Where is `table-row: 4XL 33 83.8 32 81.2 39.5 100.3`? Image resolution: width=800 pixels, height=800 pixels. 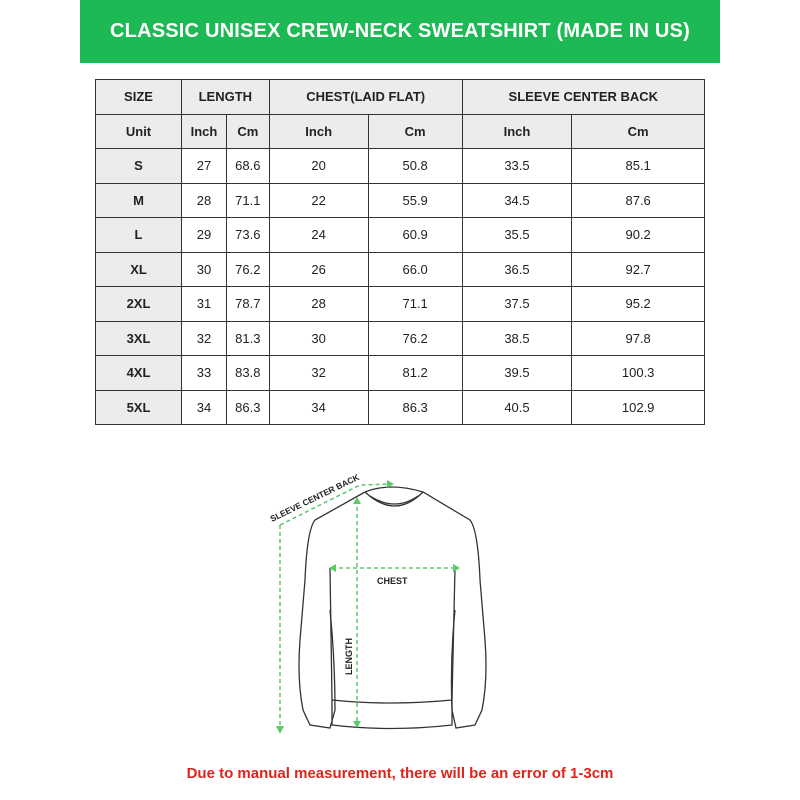
table-row: 4XL 33 83.8 32 81.2 39.5 100.3 is located at coordinates (400, 373).